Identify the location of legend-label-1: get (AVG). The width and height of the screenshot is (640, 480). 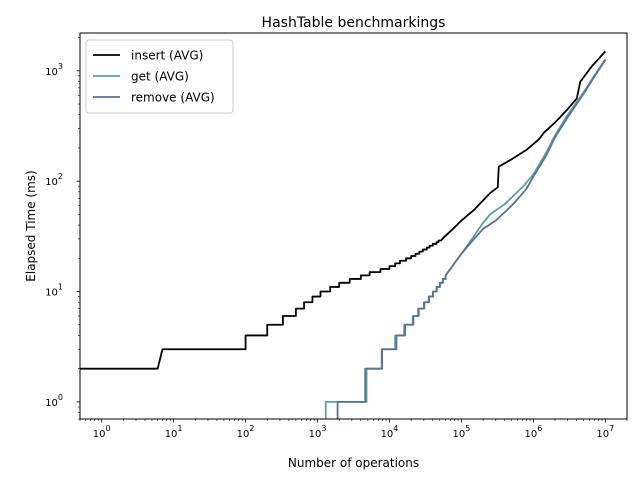
(160, 77).